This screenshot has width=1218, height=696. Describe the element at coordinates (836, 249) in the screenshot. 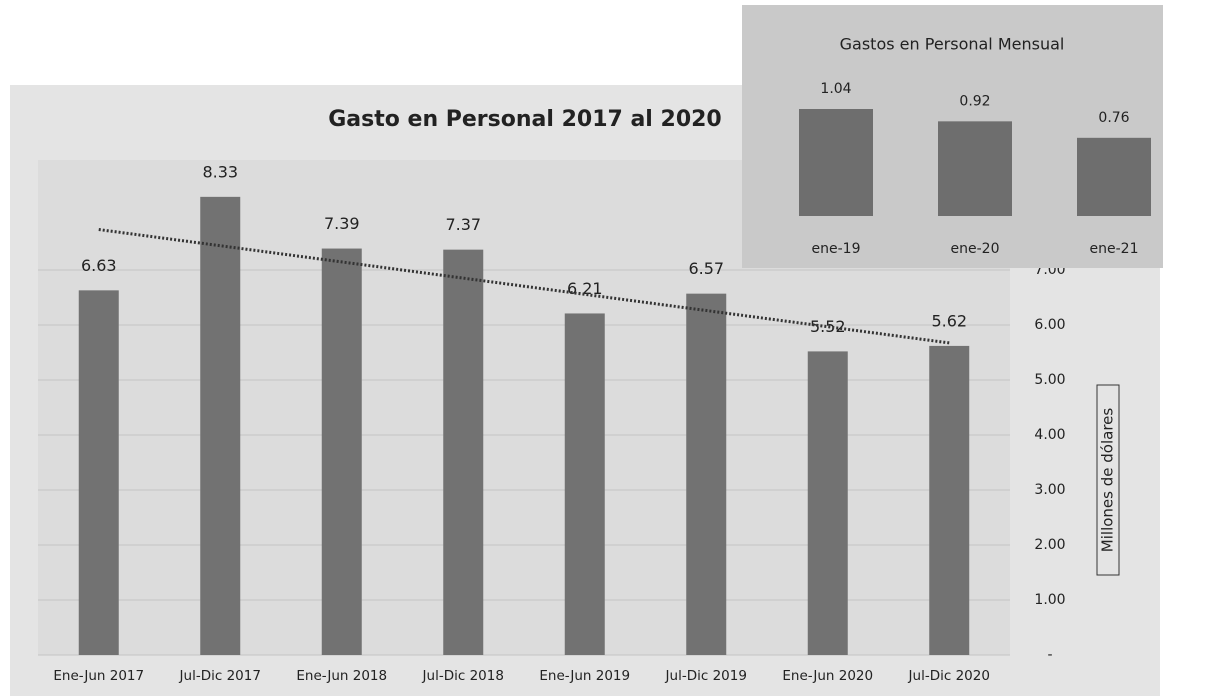

I see `x-tick-label: ene-19` at that location.